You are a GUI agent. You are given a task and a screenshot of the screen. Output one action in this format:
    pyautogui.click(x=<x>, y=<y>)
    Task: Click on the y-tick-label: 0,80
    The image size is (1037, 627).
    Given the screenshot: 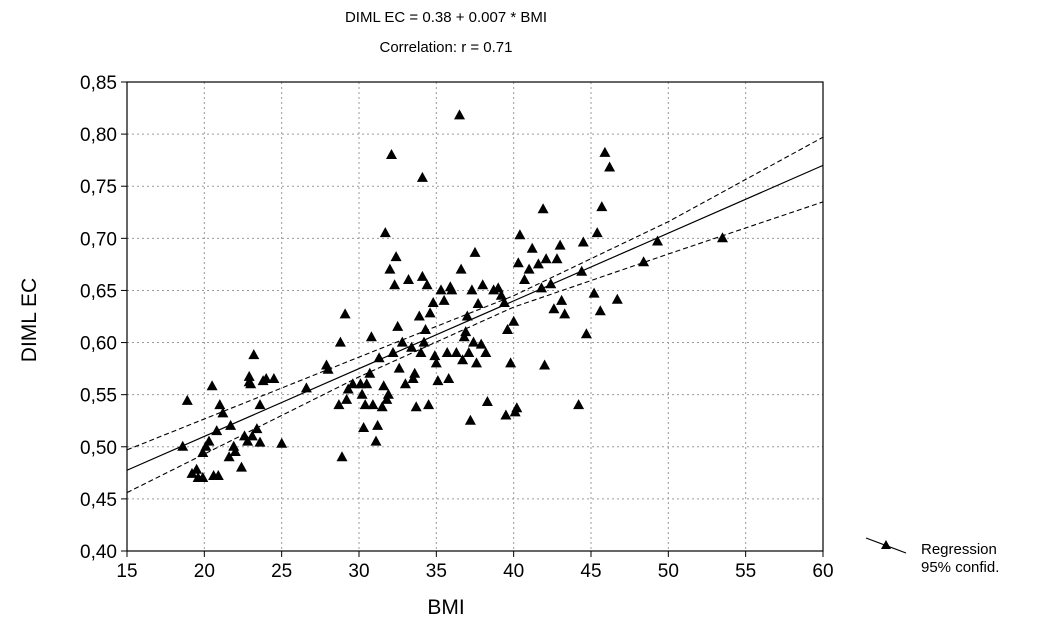 What is the action you would take?
    pyautogui.click(x=98, y=135)
    